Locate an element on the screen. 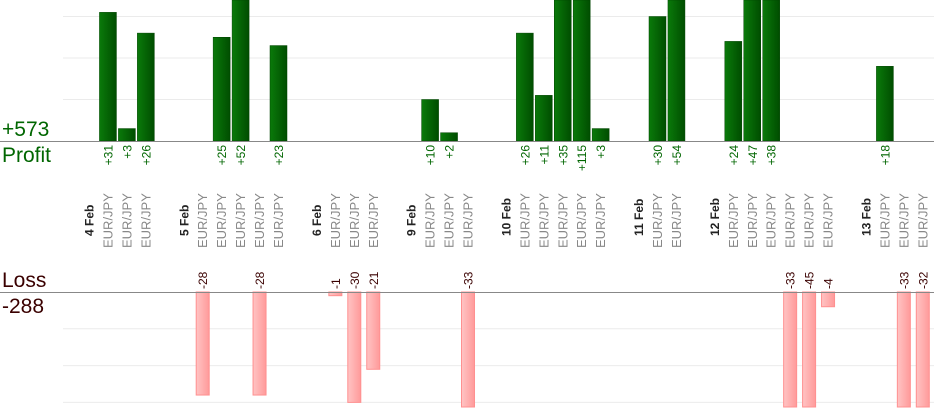 The height and width of the screenshot is (420, 934). profit-value-label: +2 is located at coordinates (450, 152).